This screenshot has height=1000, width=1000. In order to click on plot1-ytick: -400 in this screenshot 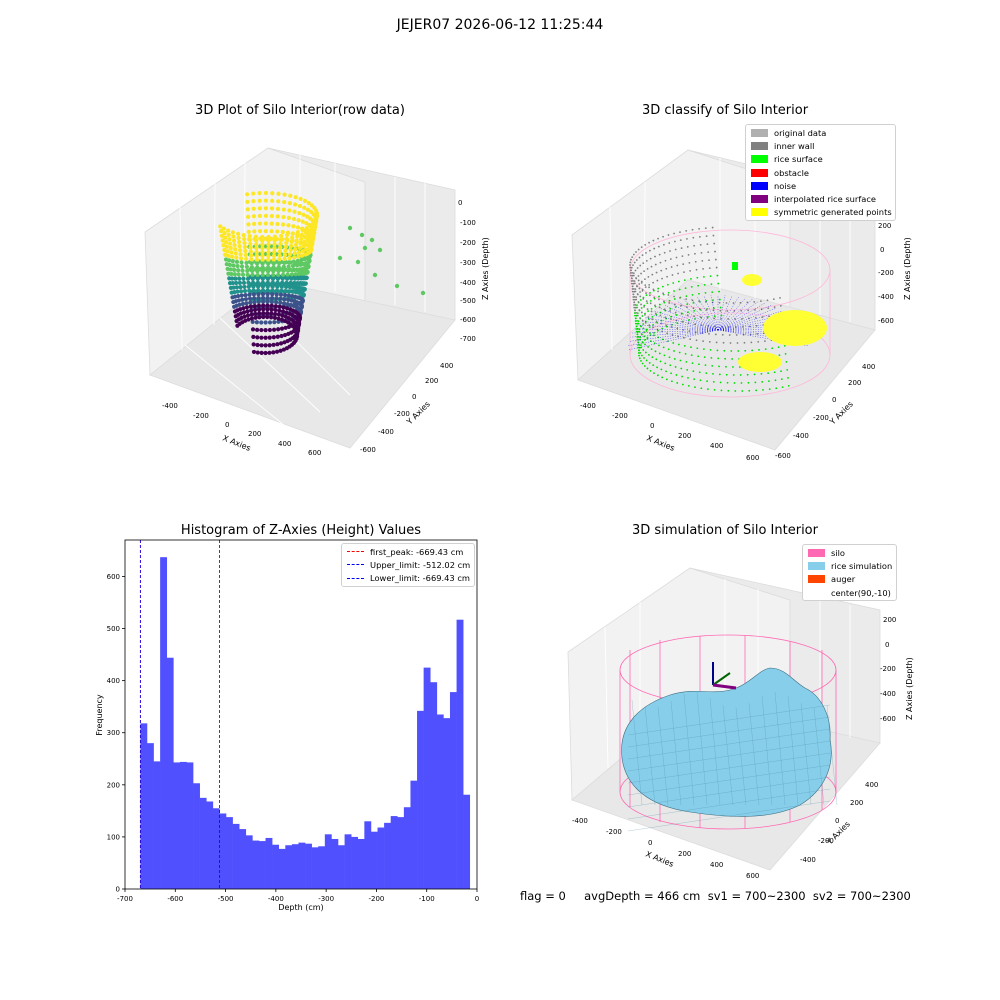, I will do `click(386, 432)`.